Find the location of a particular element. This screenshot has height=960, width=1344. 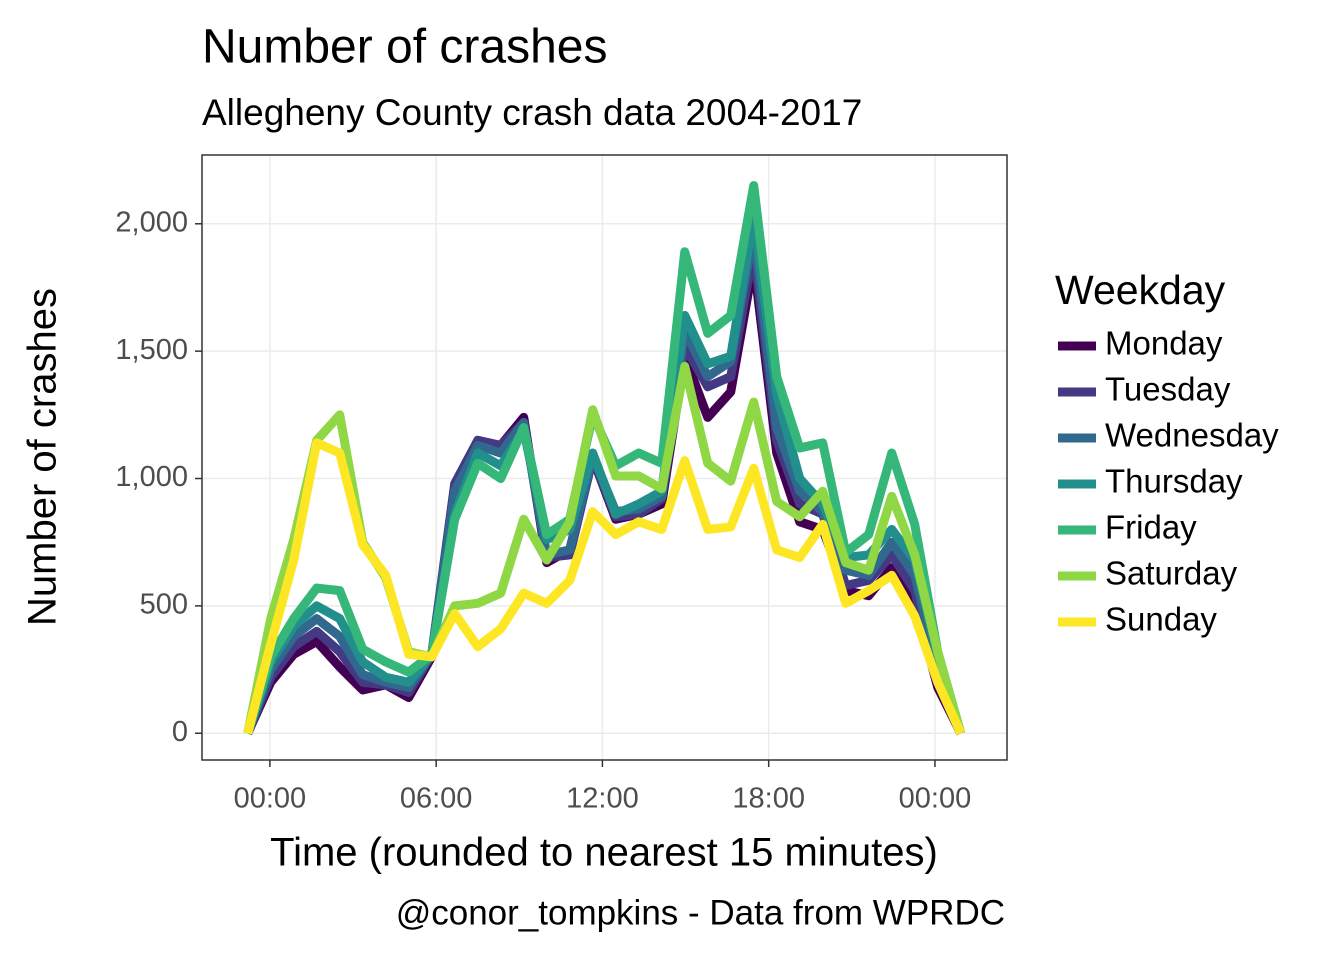

y-tick-label: 2,000 is located at coordinates (151, 222).